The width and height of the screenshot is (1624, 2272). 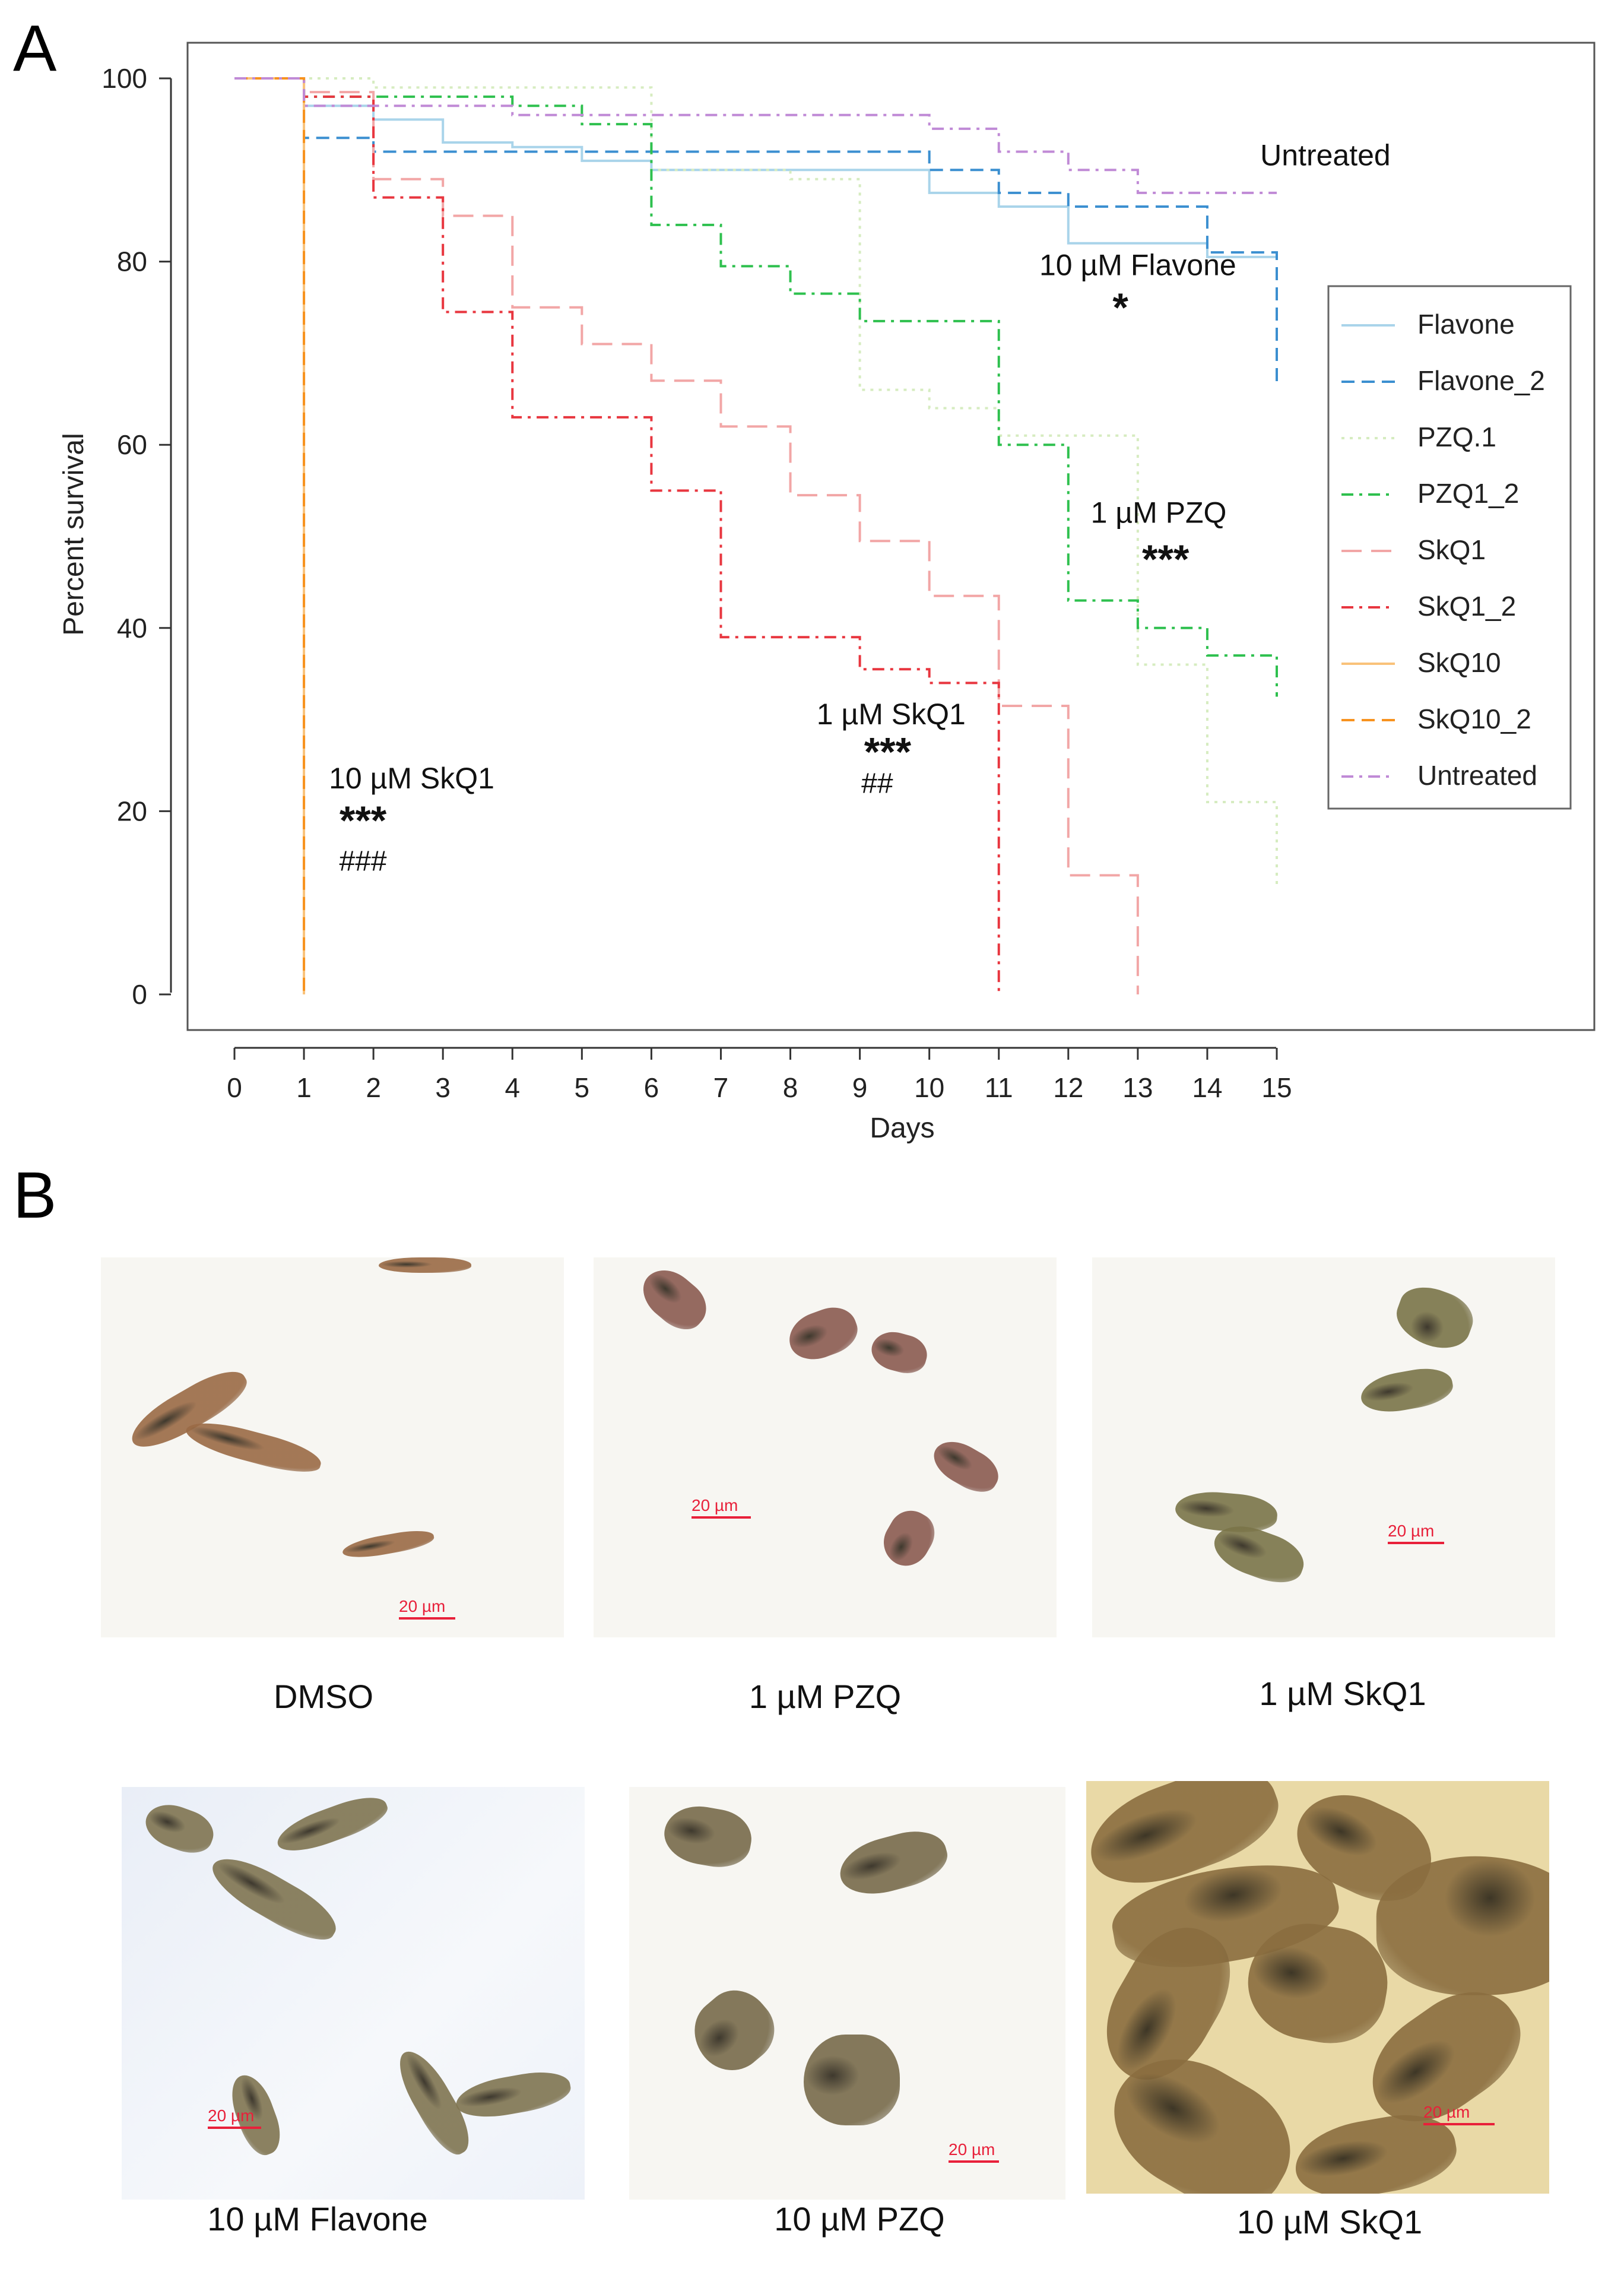 What do you see at coordinates (1325, 156) in the screenshot?
I see `annotation-0: Untreated` at bounding box center [1325, 156].